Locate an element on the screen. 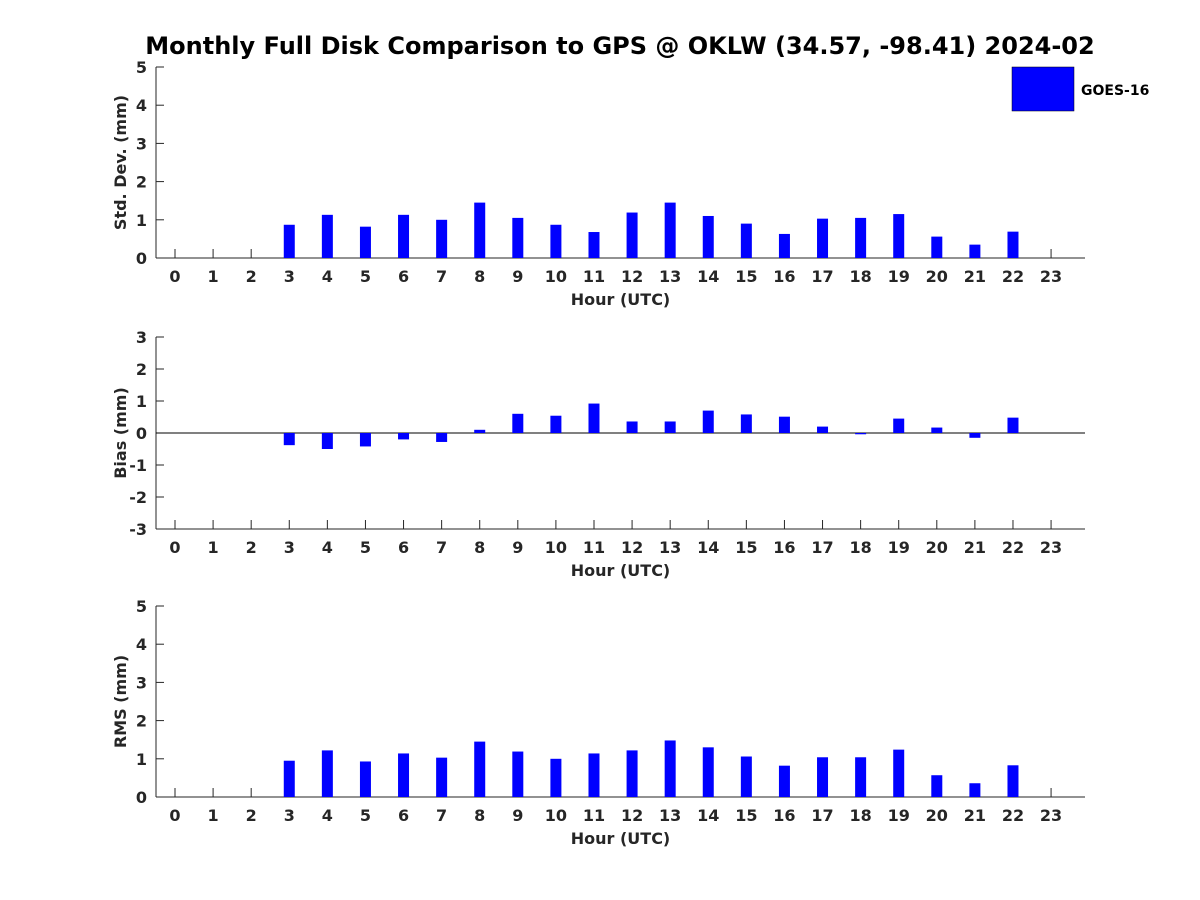  std-dev-x-tick-label: 0 is located at coordinates (174, 276).